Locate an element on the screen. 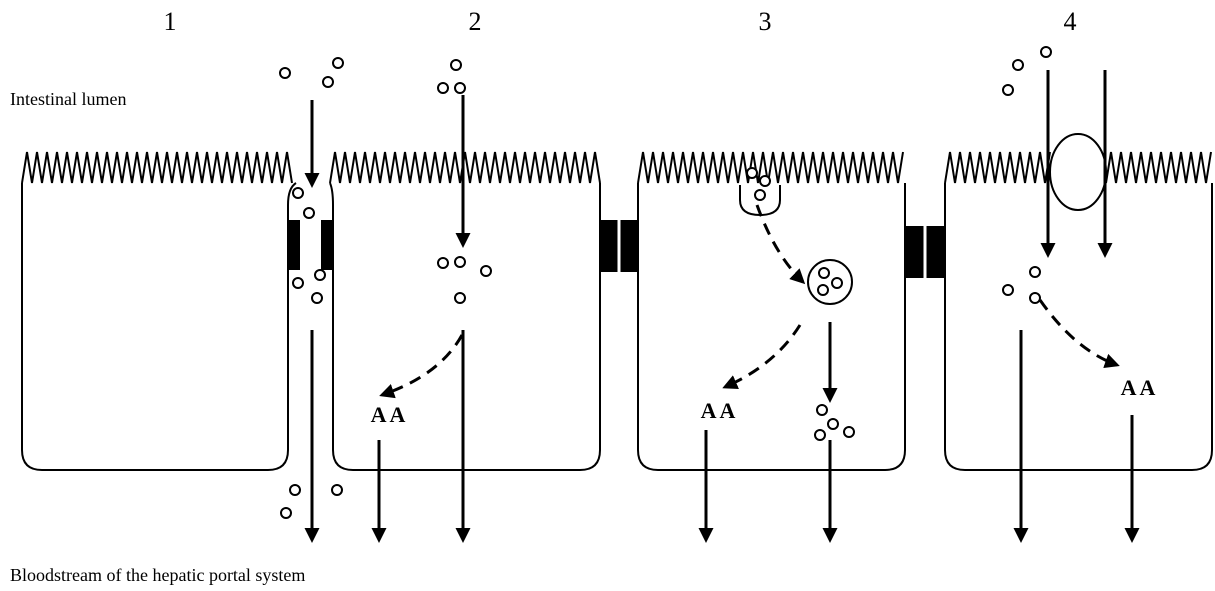  transporter is located at coordinates (1078, 172).